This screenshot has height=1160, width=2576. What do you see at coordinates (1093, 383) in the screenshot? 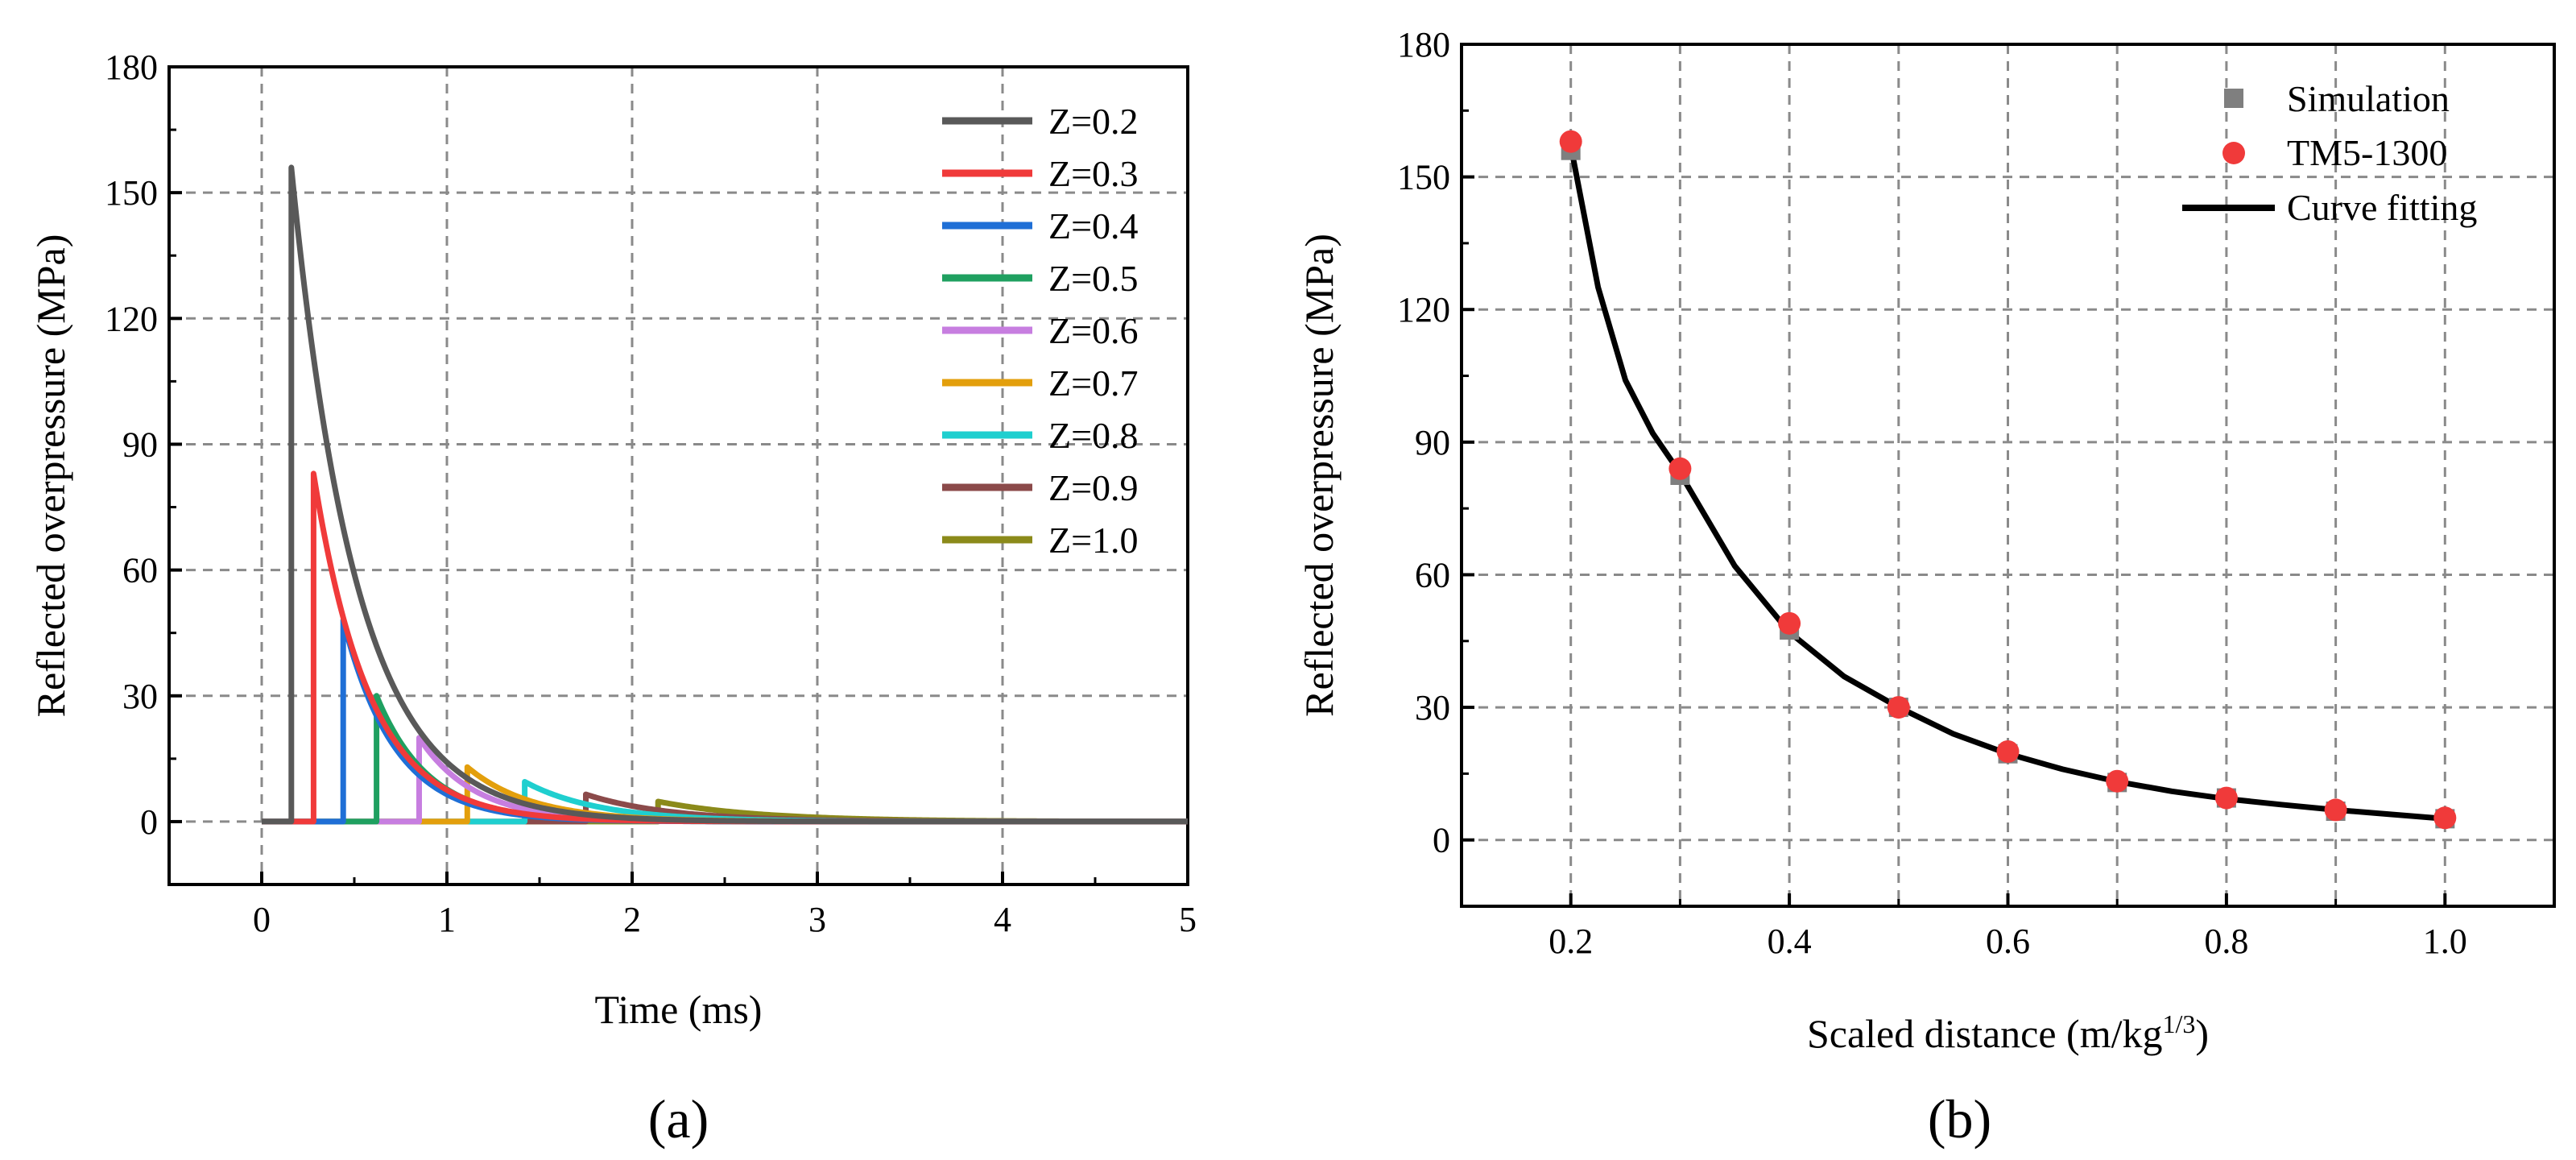
I see `panel-a-legend-label: Z=0.7` at bounding box center [1093, 383].